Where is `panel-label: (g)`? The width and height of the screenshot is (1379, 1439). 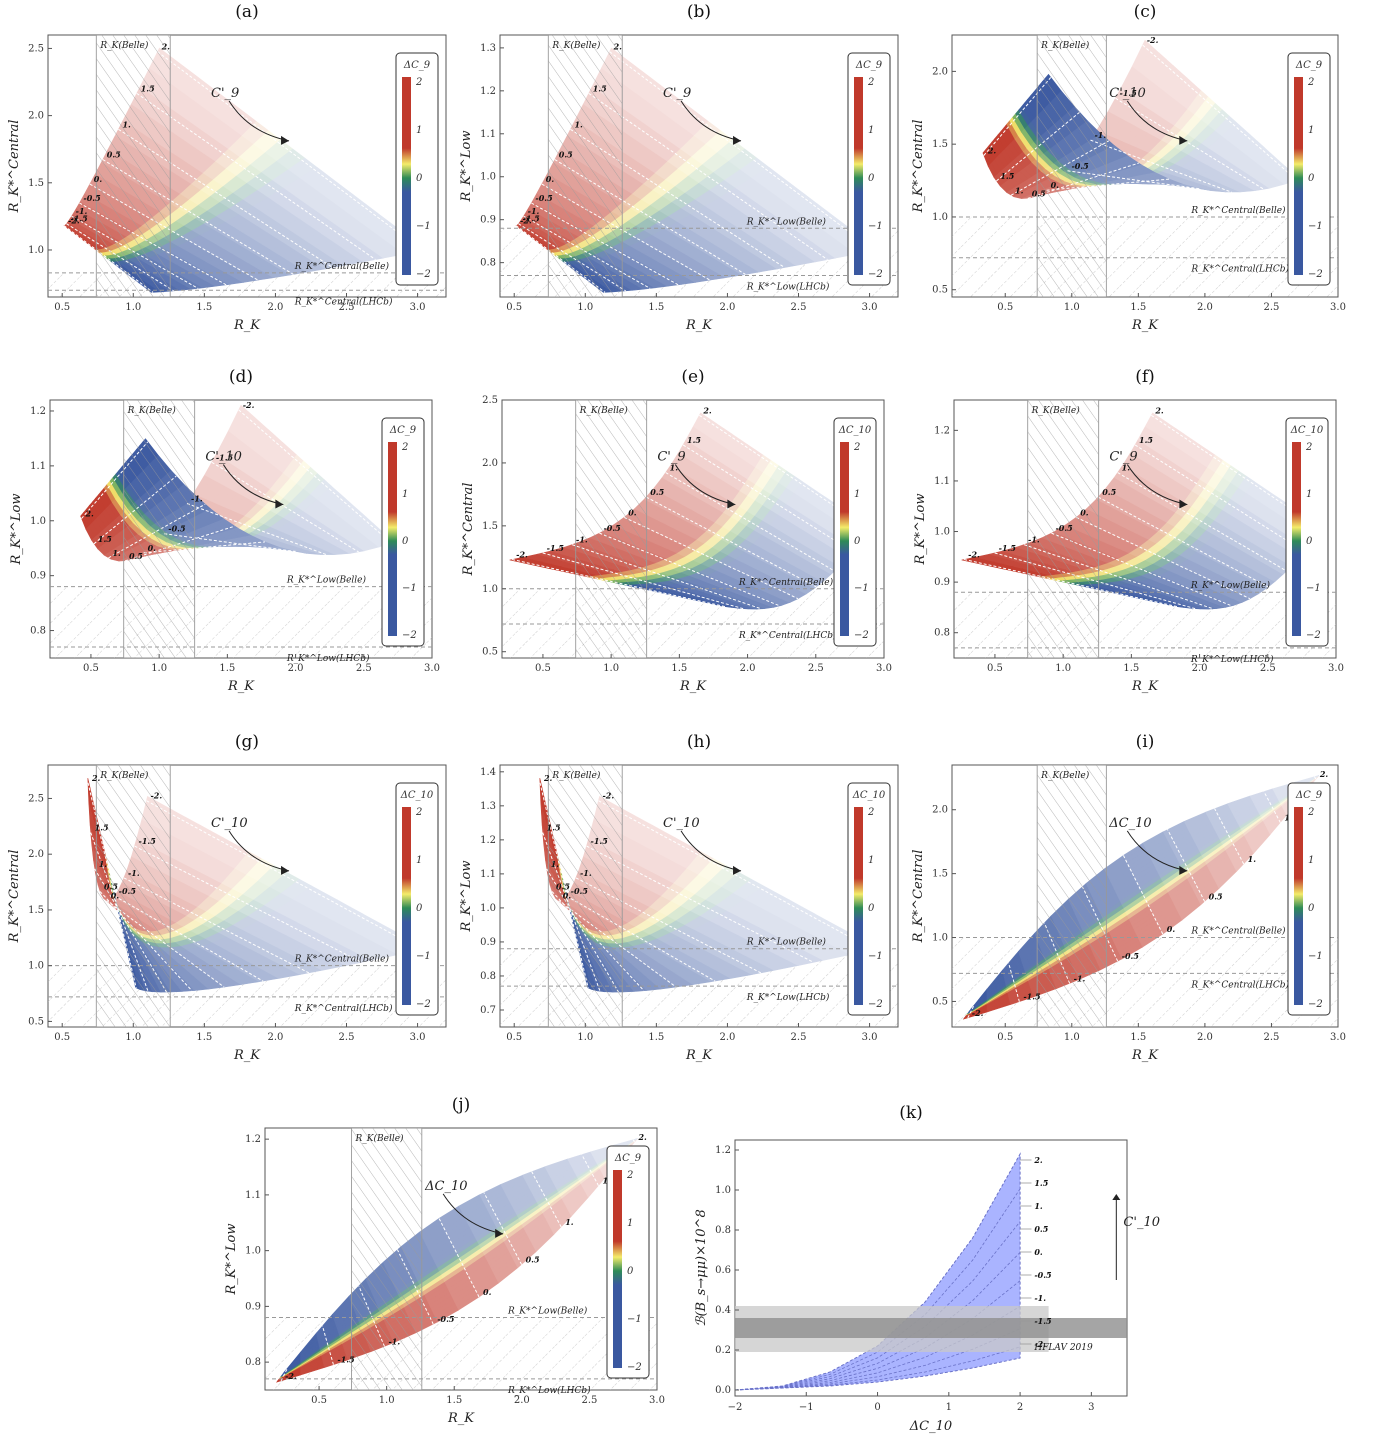
panel-label: (g) is located at coordinates (247, 742).